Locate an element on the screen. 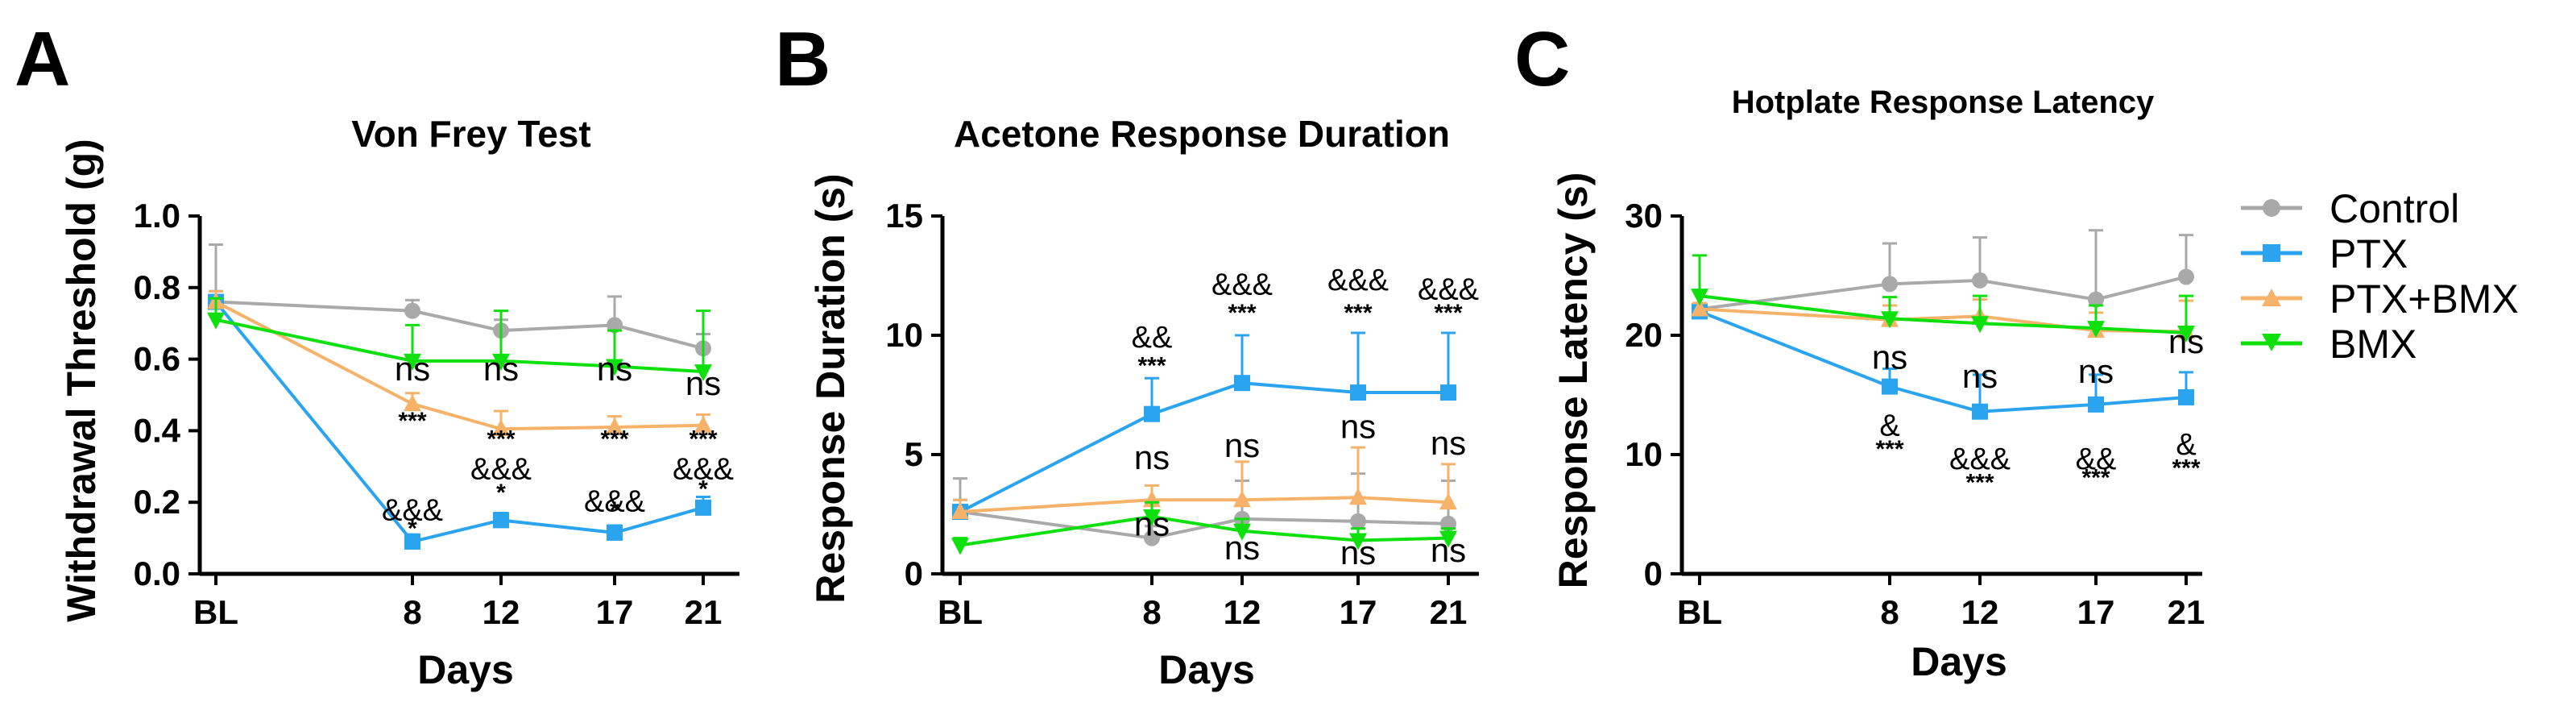 This screenshot has width=2576, height=702. y-axis-label-a: Withdrawal Threshold (g) is located at coordinates (81, 380).